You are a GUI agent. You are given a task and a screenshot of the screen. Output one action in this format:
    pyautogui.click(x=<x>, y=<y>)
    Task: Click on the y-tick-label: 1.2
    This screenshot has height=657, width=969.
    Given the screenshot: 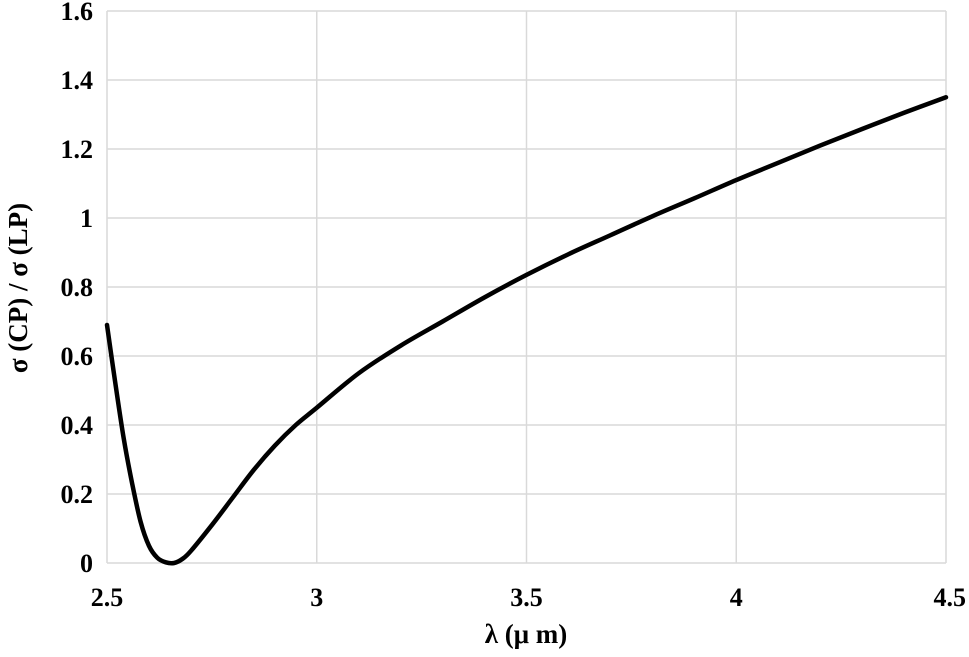 What is the action you would take?
    pyautogui.click(x=77, y=149)
    